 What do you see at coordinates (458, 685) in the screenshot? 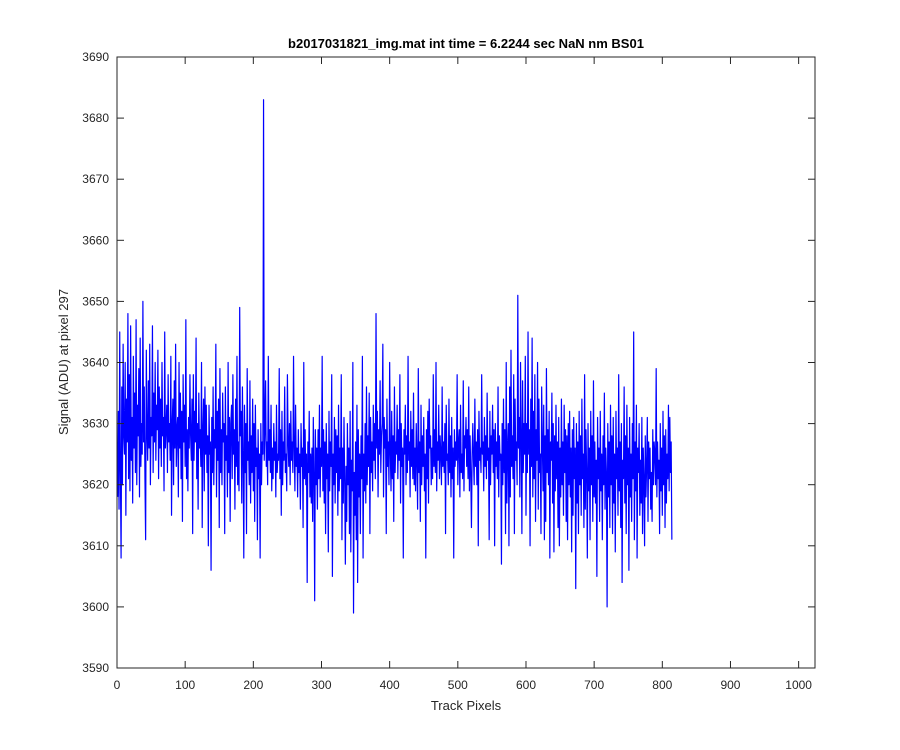
I see `x-tick-label: 500` at bounding box center [458, 685].